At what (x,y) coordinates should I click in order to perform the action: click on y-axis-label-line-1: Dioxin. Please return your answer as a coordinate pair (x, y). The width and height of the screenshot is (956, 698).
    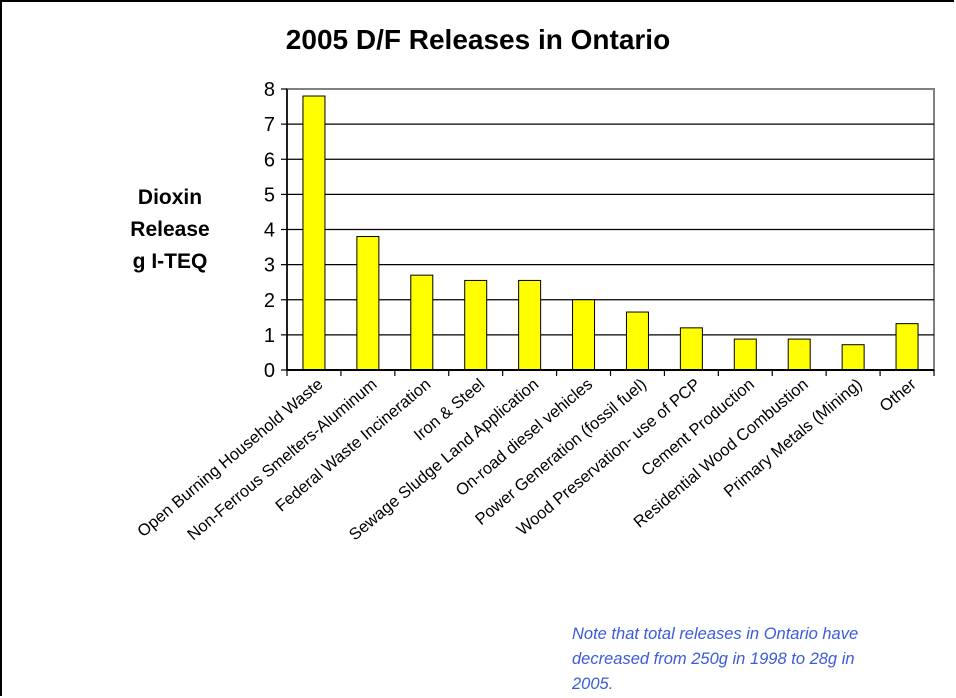
    Looking at the image, I should click on (170, 197).